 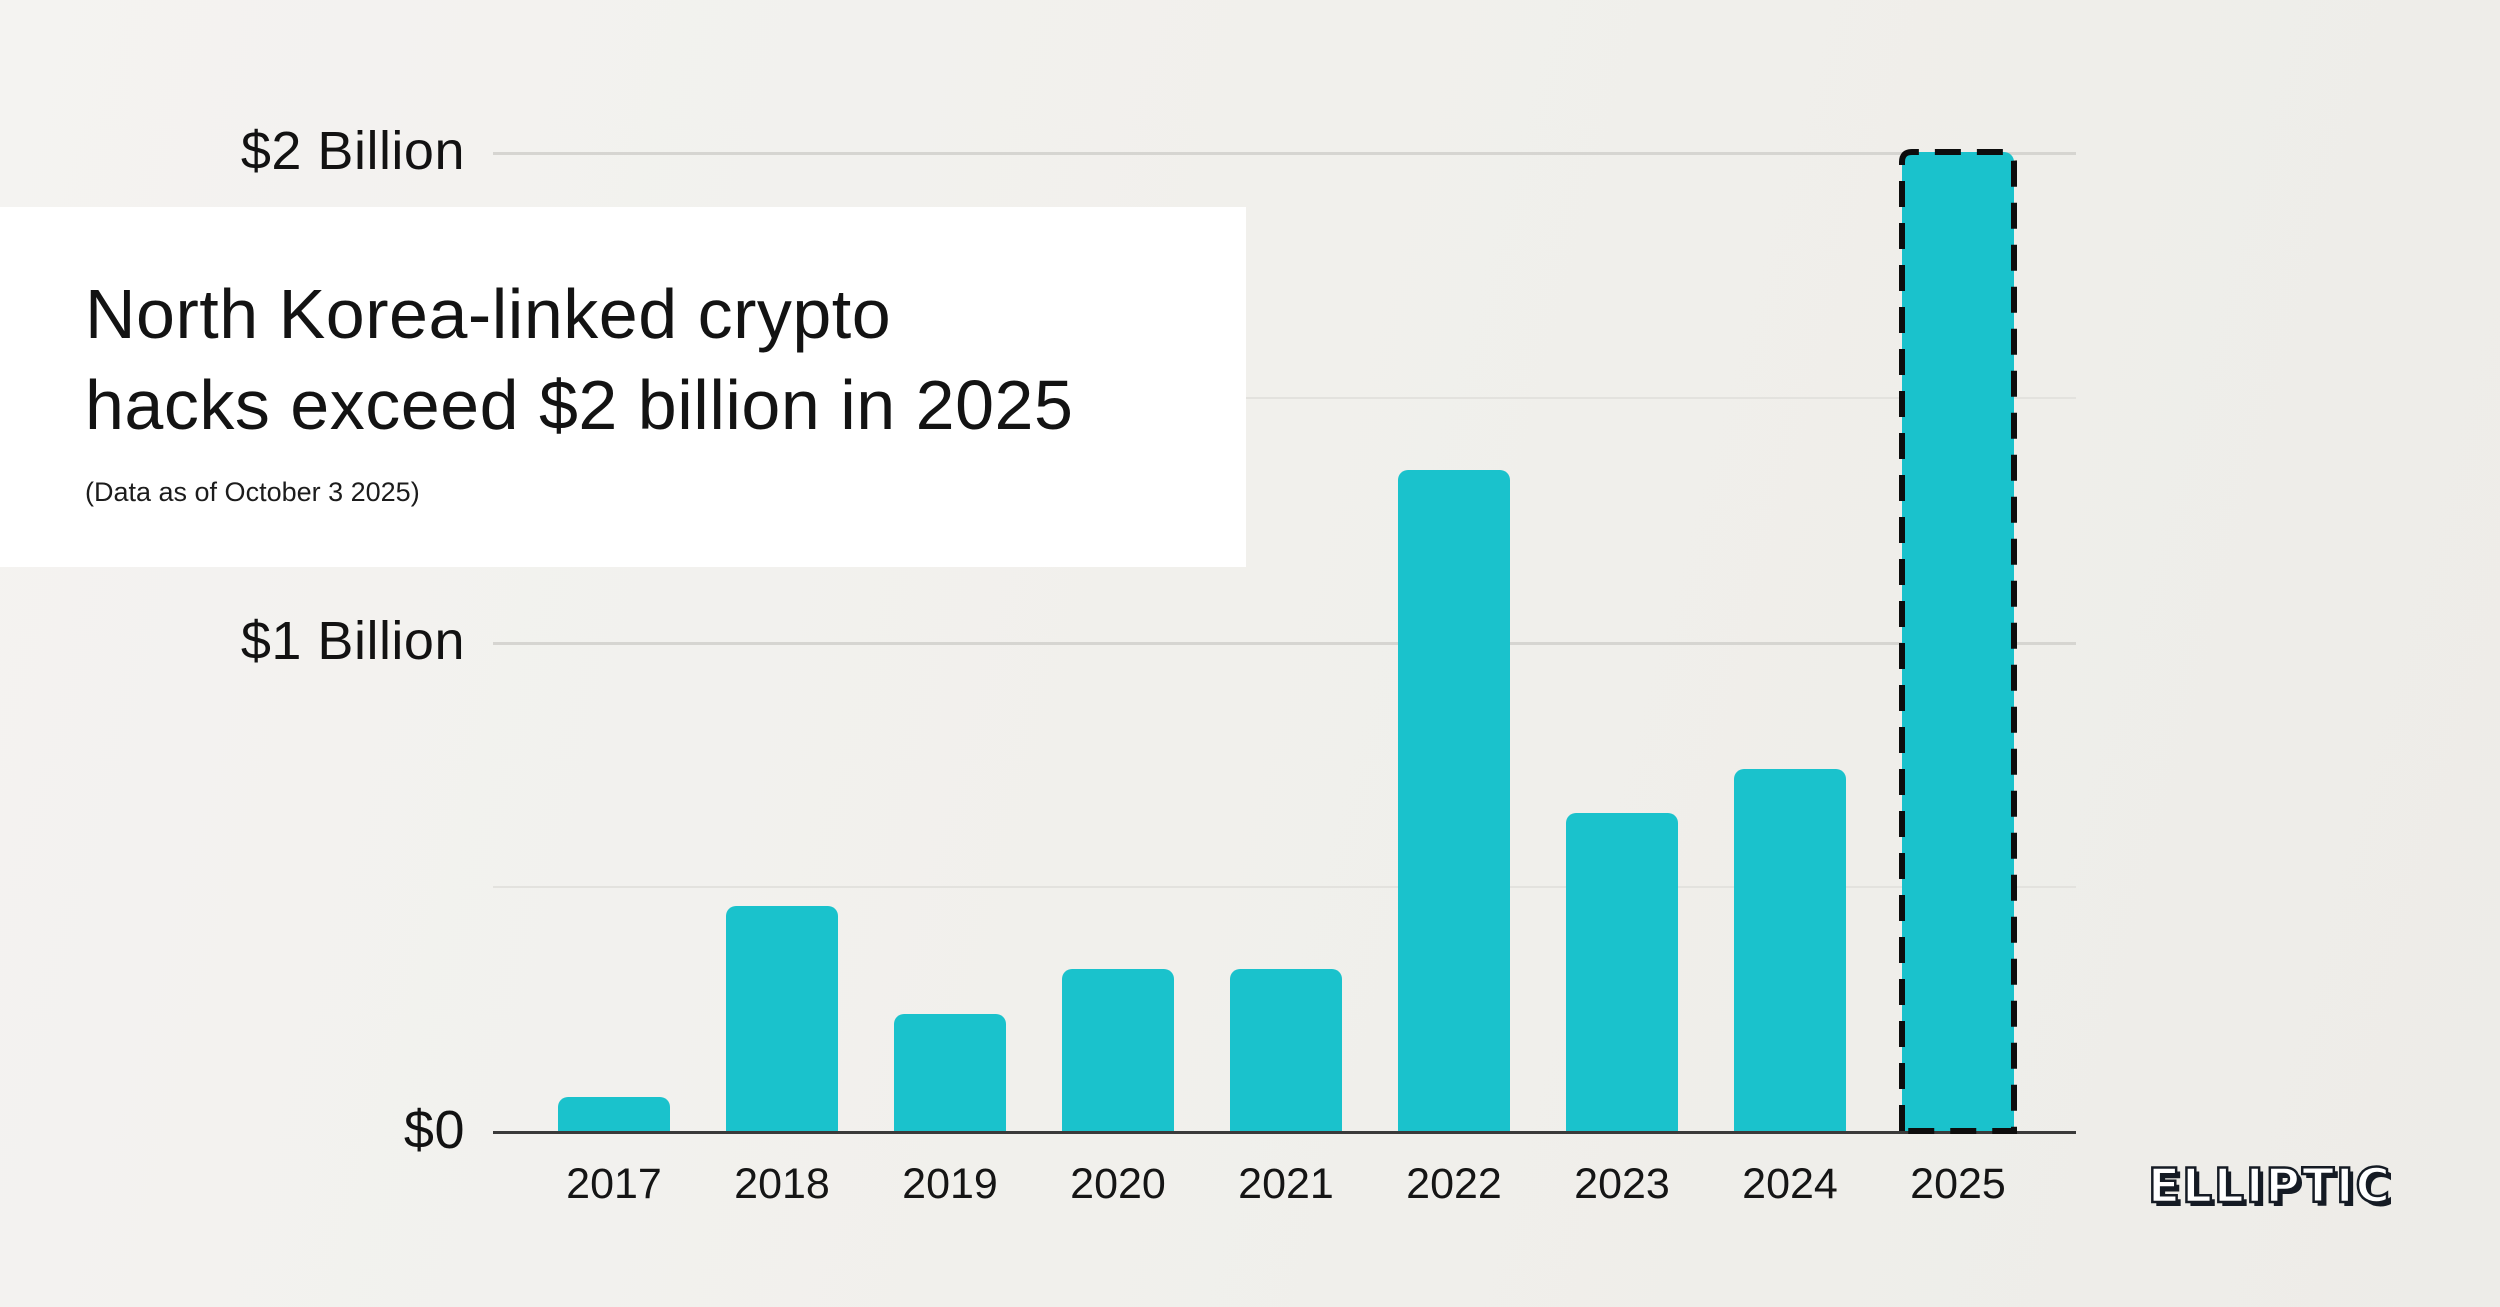 What do you see at coordinates (579, 405) in the screenshot?
I see `chart-title-line2: hacks exceed $2 billion in 2025` at bounding box center [579, 405].